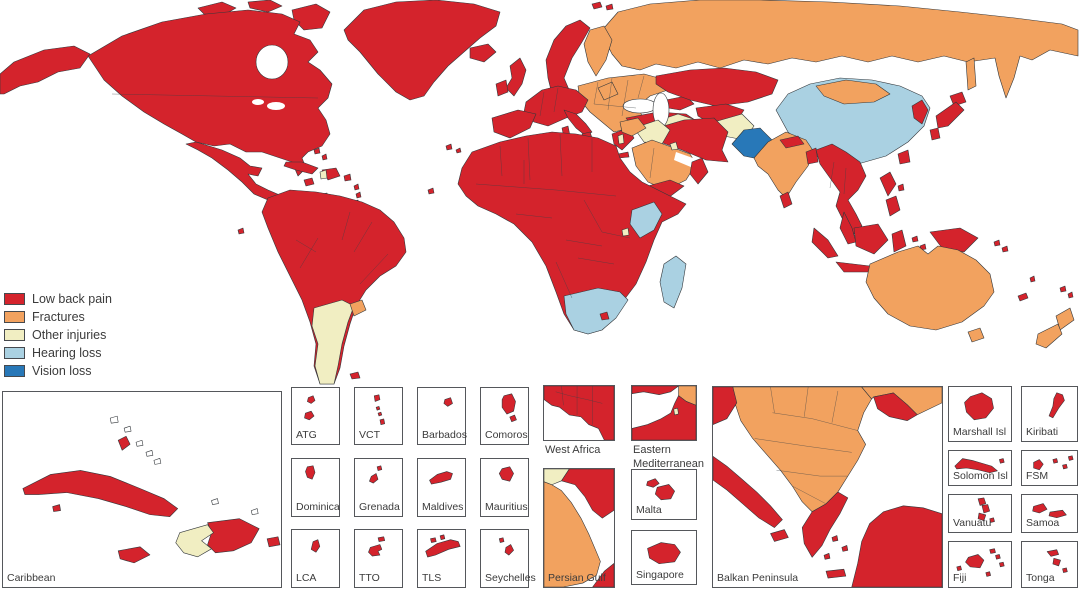 This screenshot has height=590, width=1080. I want to click on legend-swatch-hearing-loss, so click(14, 353).